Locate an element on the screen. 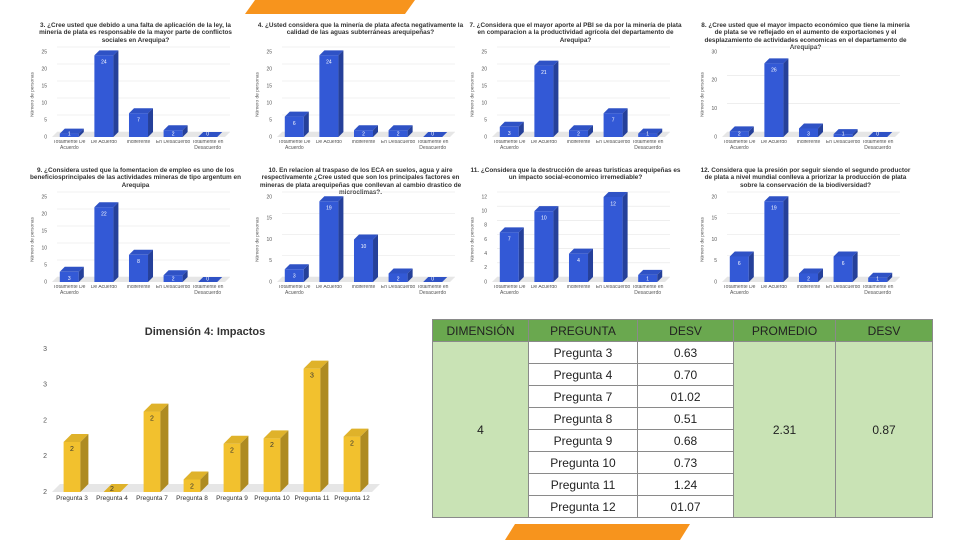 This screenshot has height=540, width=960. x-tick-label-box: Pregunta 11 is located at coordinates (312, 498).